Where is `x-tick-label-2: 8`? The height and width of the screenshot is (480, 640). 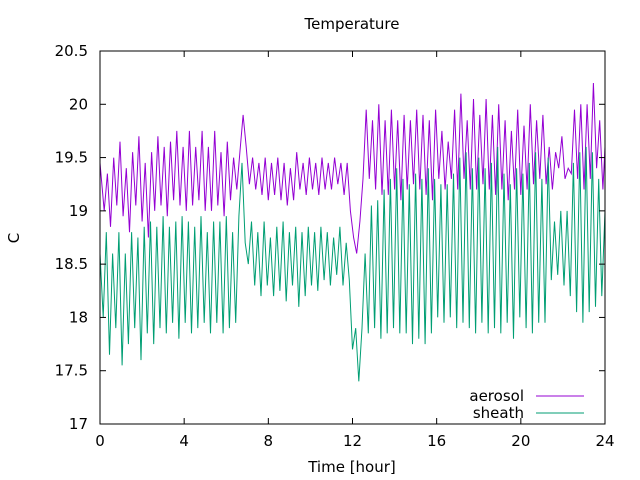
x-tick-label-2: 8 is located at coordinates (269, 441).